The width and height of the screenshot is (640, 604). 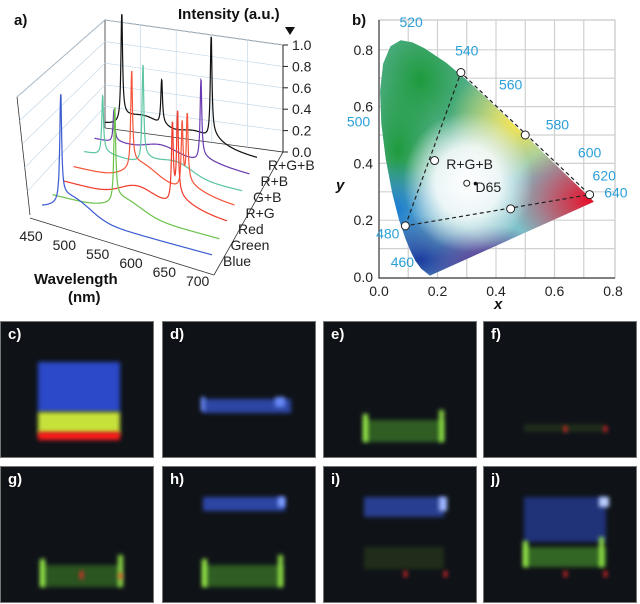 I want to click on spectrum-trace-g-b, so click(x=163, y=128).